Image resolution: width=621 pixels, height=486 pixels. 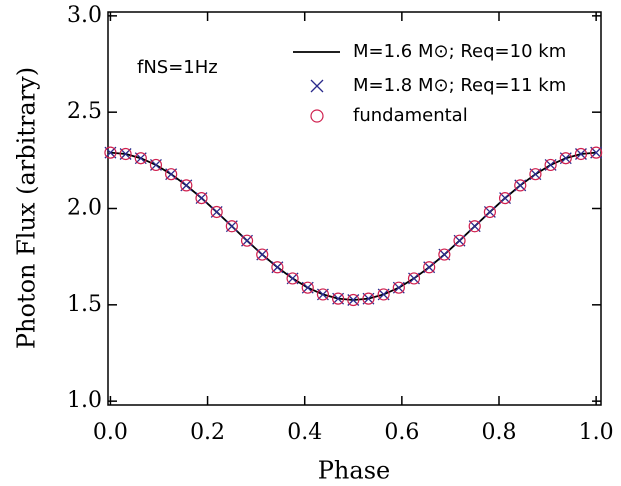 What do you see at coordinates (459, 51) in the screenshot?
I see `legend-label: M=1.6 M⊙; Req=10 km` at bounding box center [459, 51].